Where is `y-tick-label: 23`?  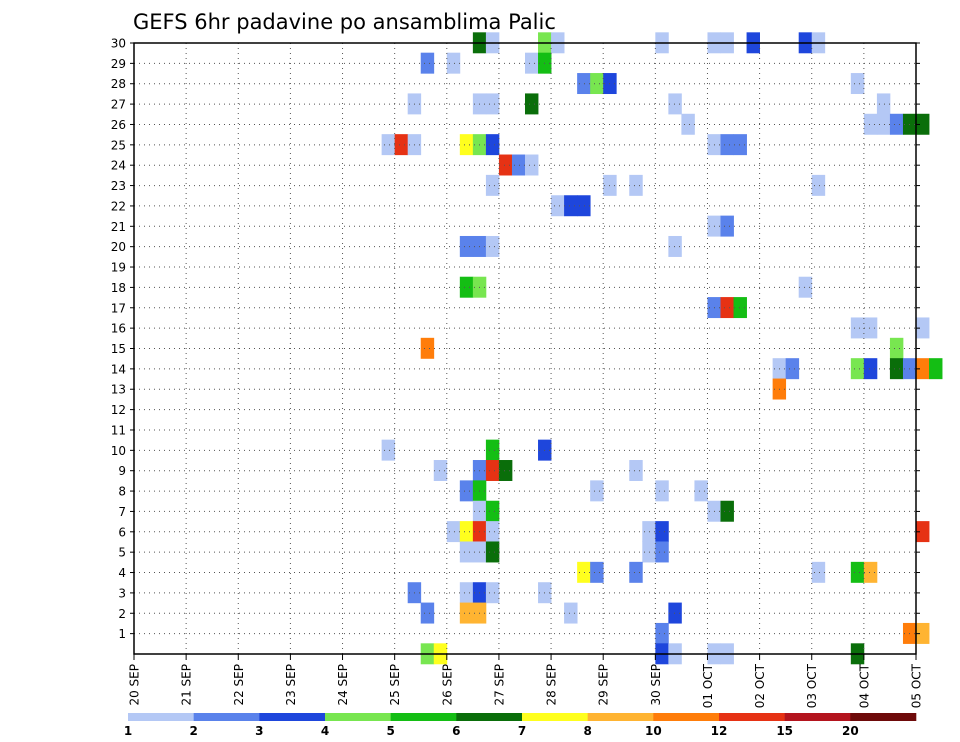 y-tick-label: 23 is located at coordinates (118, 186).